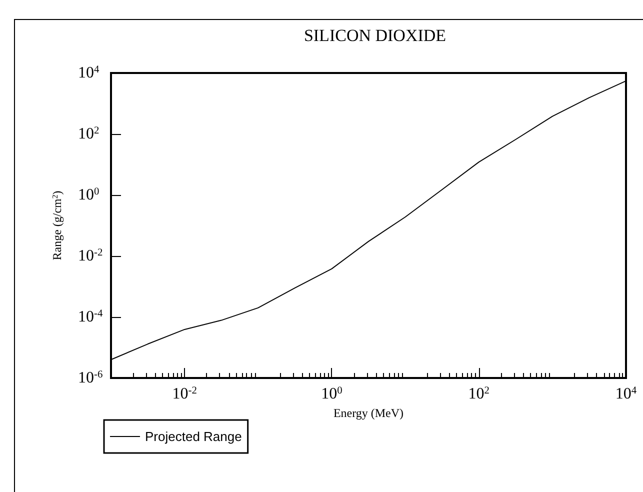 This screenshot has height=492, width=643. I want to click on legend-label: Projected Range, so click(193, 436).